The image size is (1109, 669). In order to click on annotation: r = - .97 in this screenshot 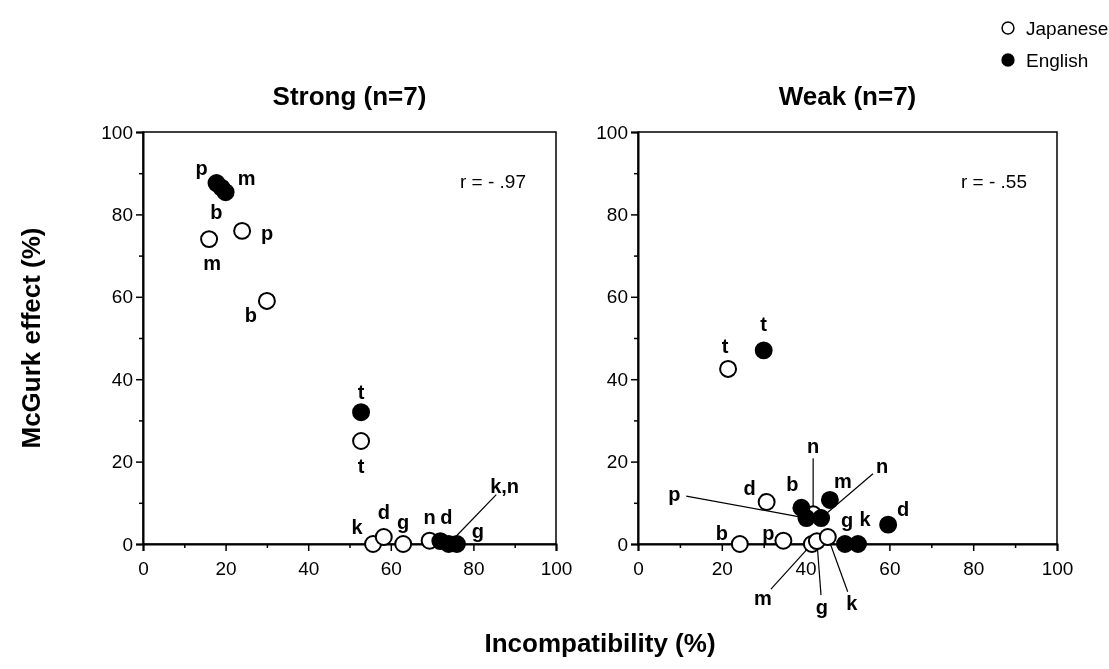, I will do `click(493, 181)`.